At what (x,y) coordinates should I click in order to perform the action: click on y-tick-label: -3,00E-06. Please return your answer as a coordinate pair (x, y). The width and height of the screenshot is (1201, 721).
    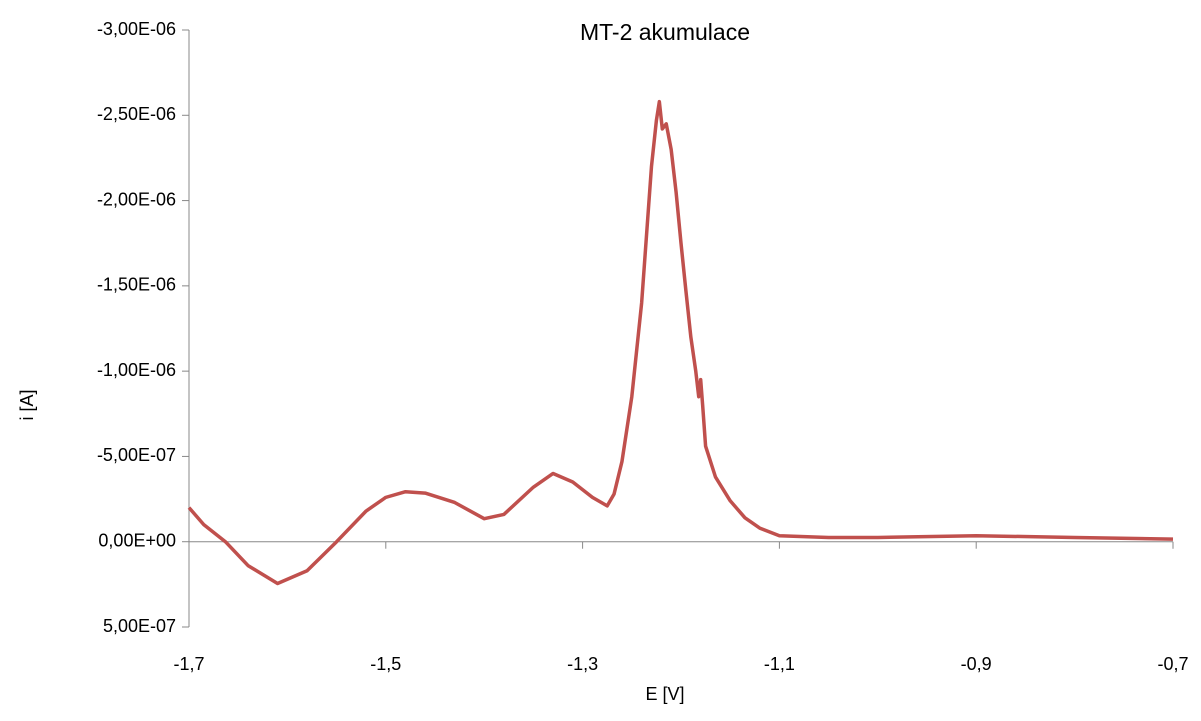
    Looking at the image, I should click on (136, 29).